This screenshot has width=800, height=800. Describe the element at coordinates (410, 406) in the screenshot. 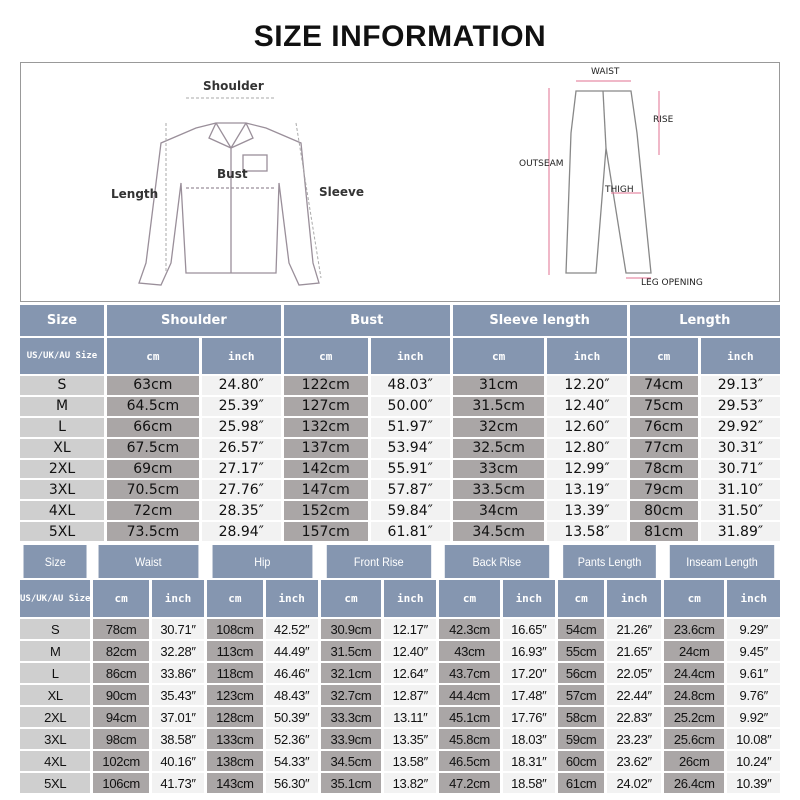

I see `inch-cell: 50.00″` at that location.